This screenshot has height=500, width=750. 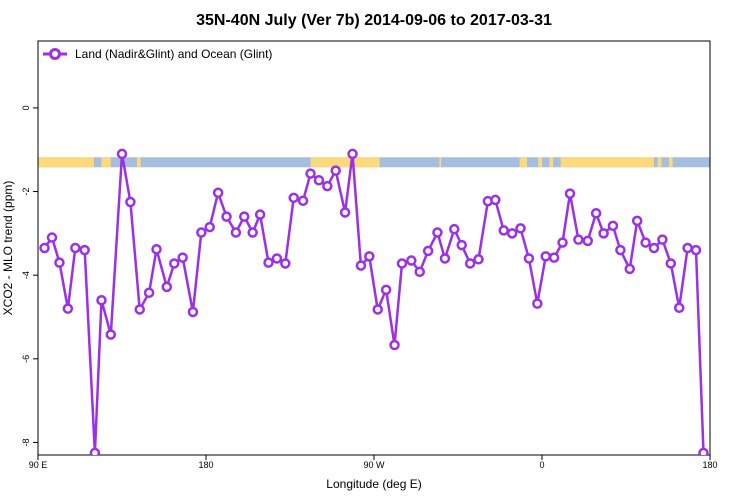 I want to click on x-tick-label: 90 W, so click(x=374, y=465).